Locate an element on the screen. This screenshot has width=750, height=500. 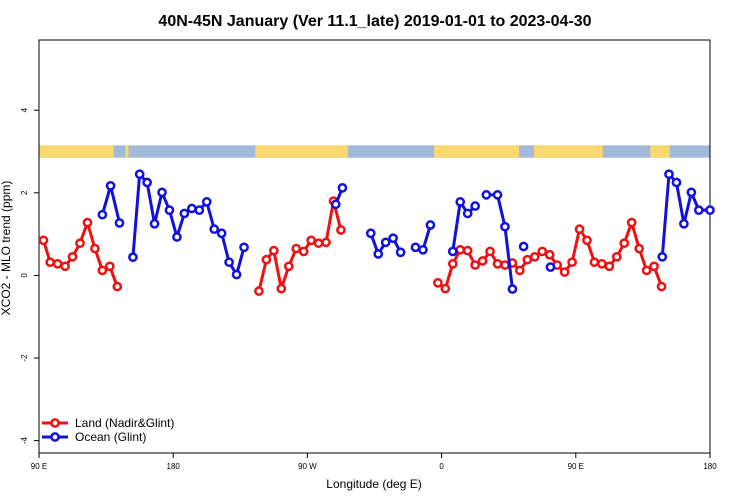
surface-band is located at coordinates (374, 151).